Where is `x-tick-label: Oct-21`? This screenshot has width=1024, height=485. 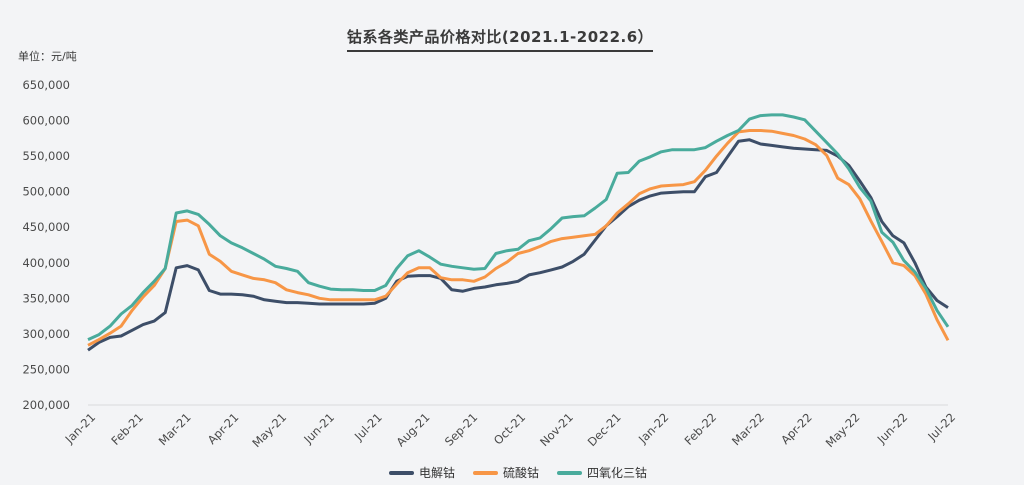
x-tick-label: Oct-21 is located at coordinates (509, 428).